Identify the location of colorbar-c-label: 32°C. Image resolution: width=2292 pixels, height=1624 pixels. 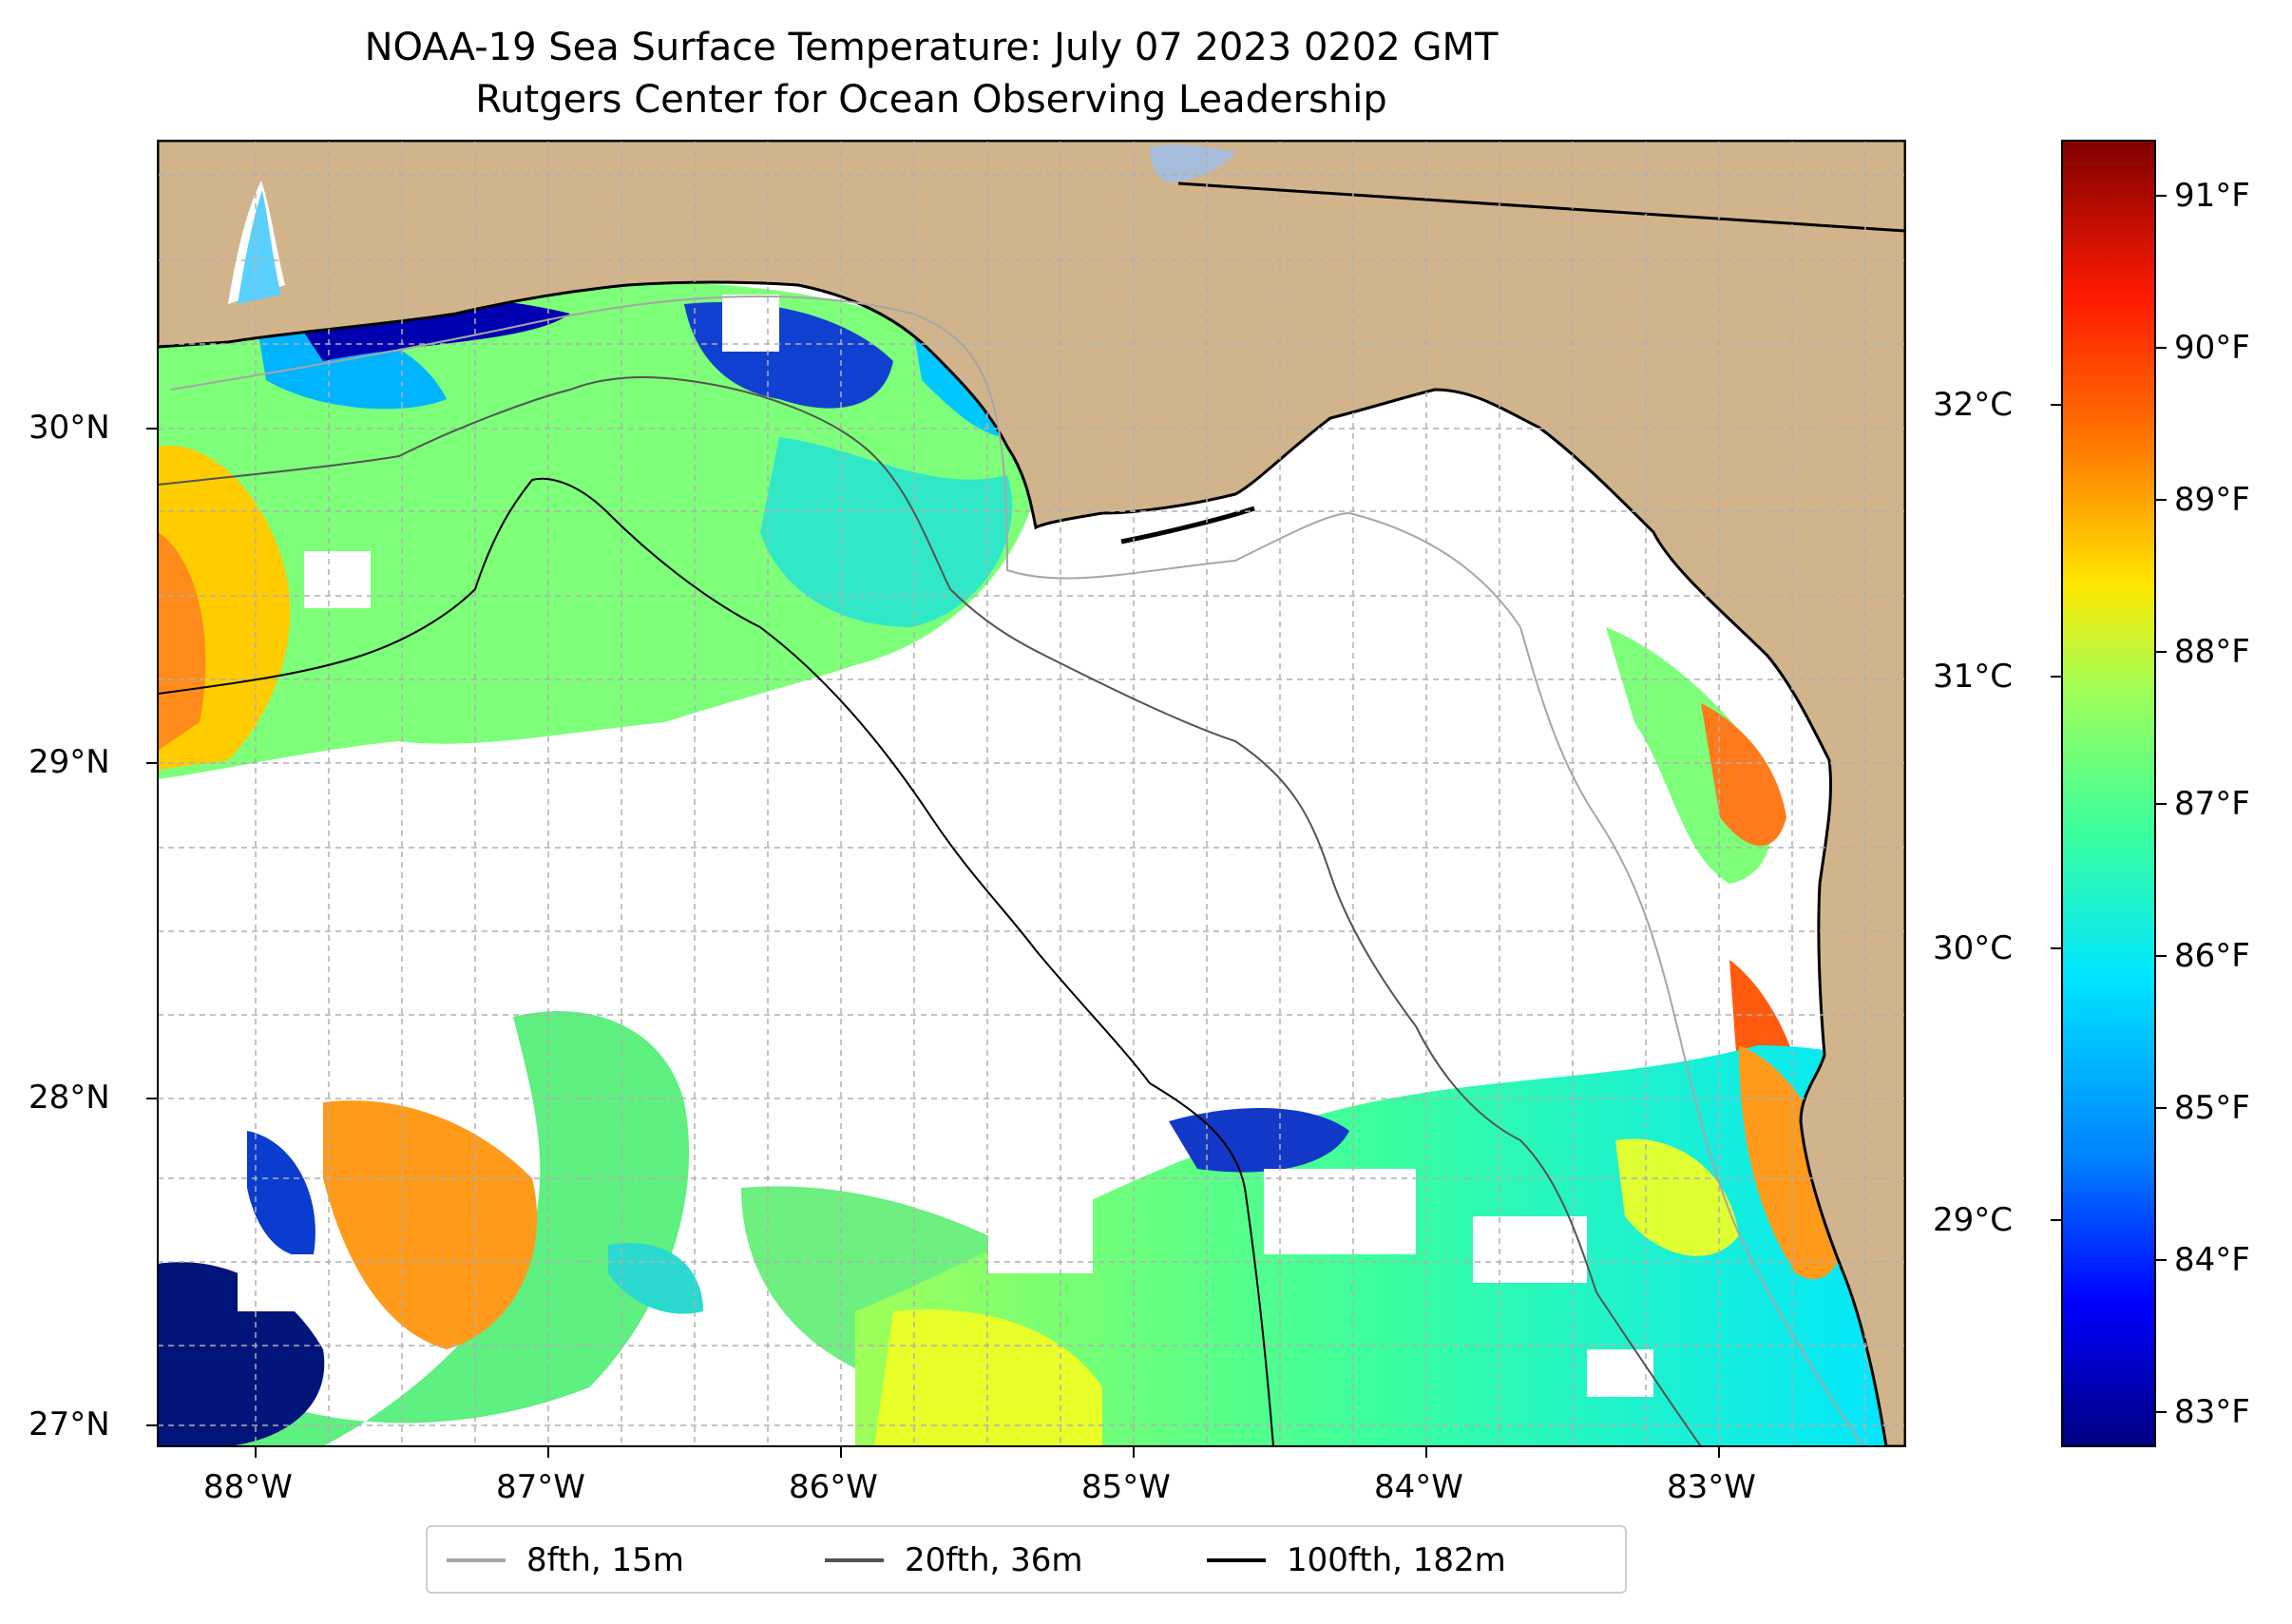
(1973, 405).